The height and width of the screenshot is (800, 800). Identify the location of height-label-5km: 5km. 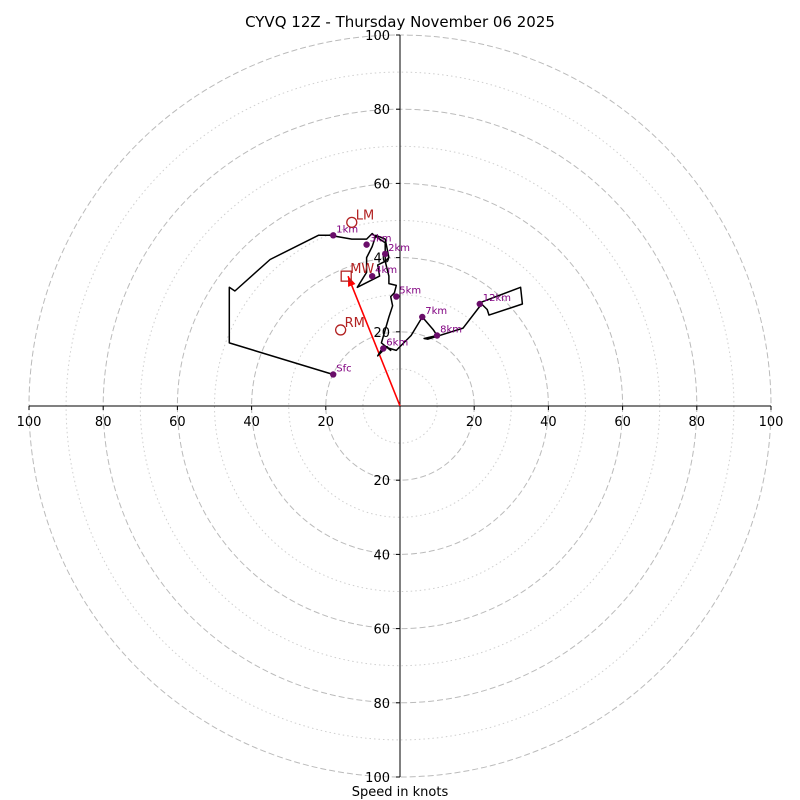
(410, 291).